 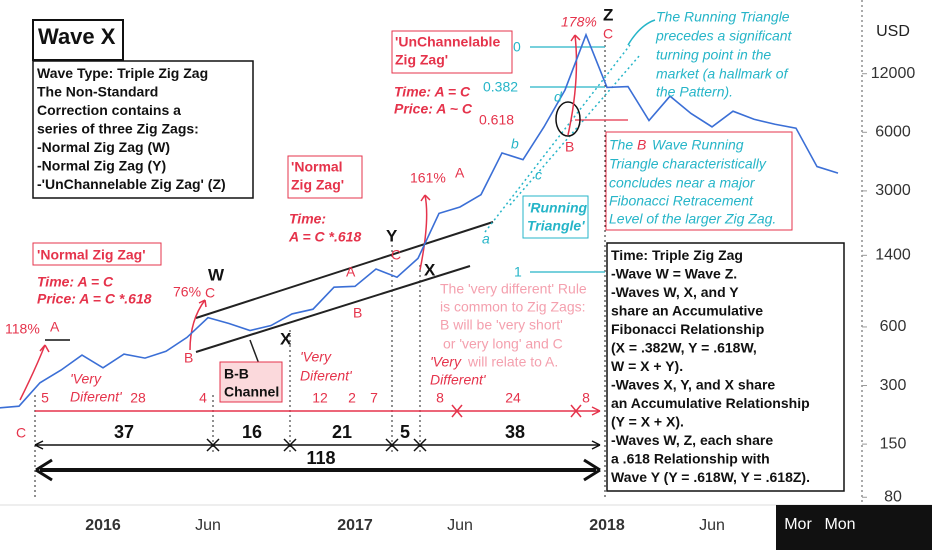 What do you see at coordinates (579, 22) in the screenshot?
I see `annotation: 178%` at bounding box center [579, 22].